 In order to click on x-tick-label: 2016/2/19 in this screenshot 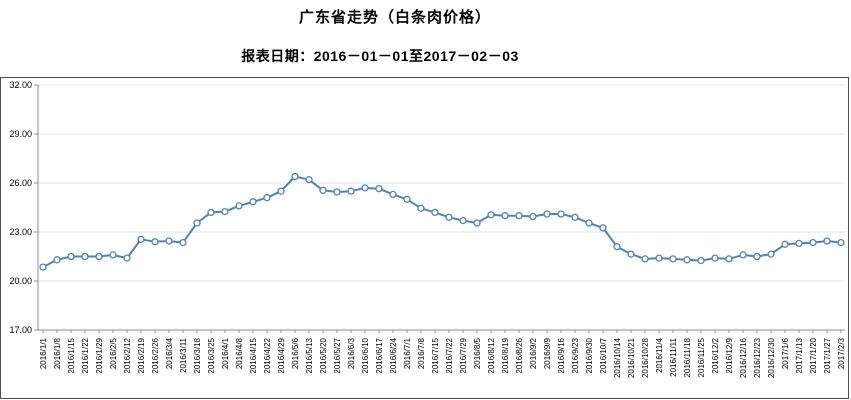, I will do `click(141, 355)`.